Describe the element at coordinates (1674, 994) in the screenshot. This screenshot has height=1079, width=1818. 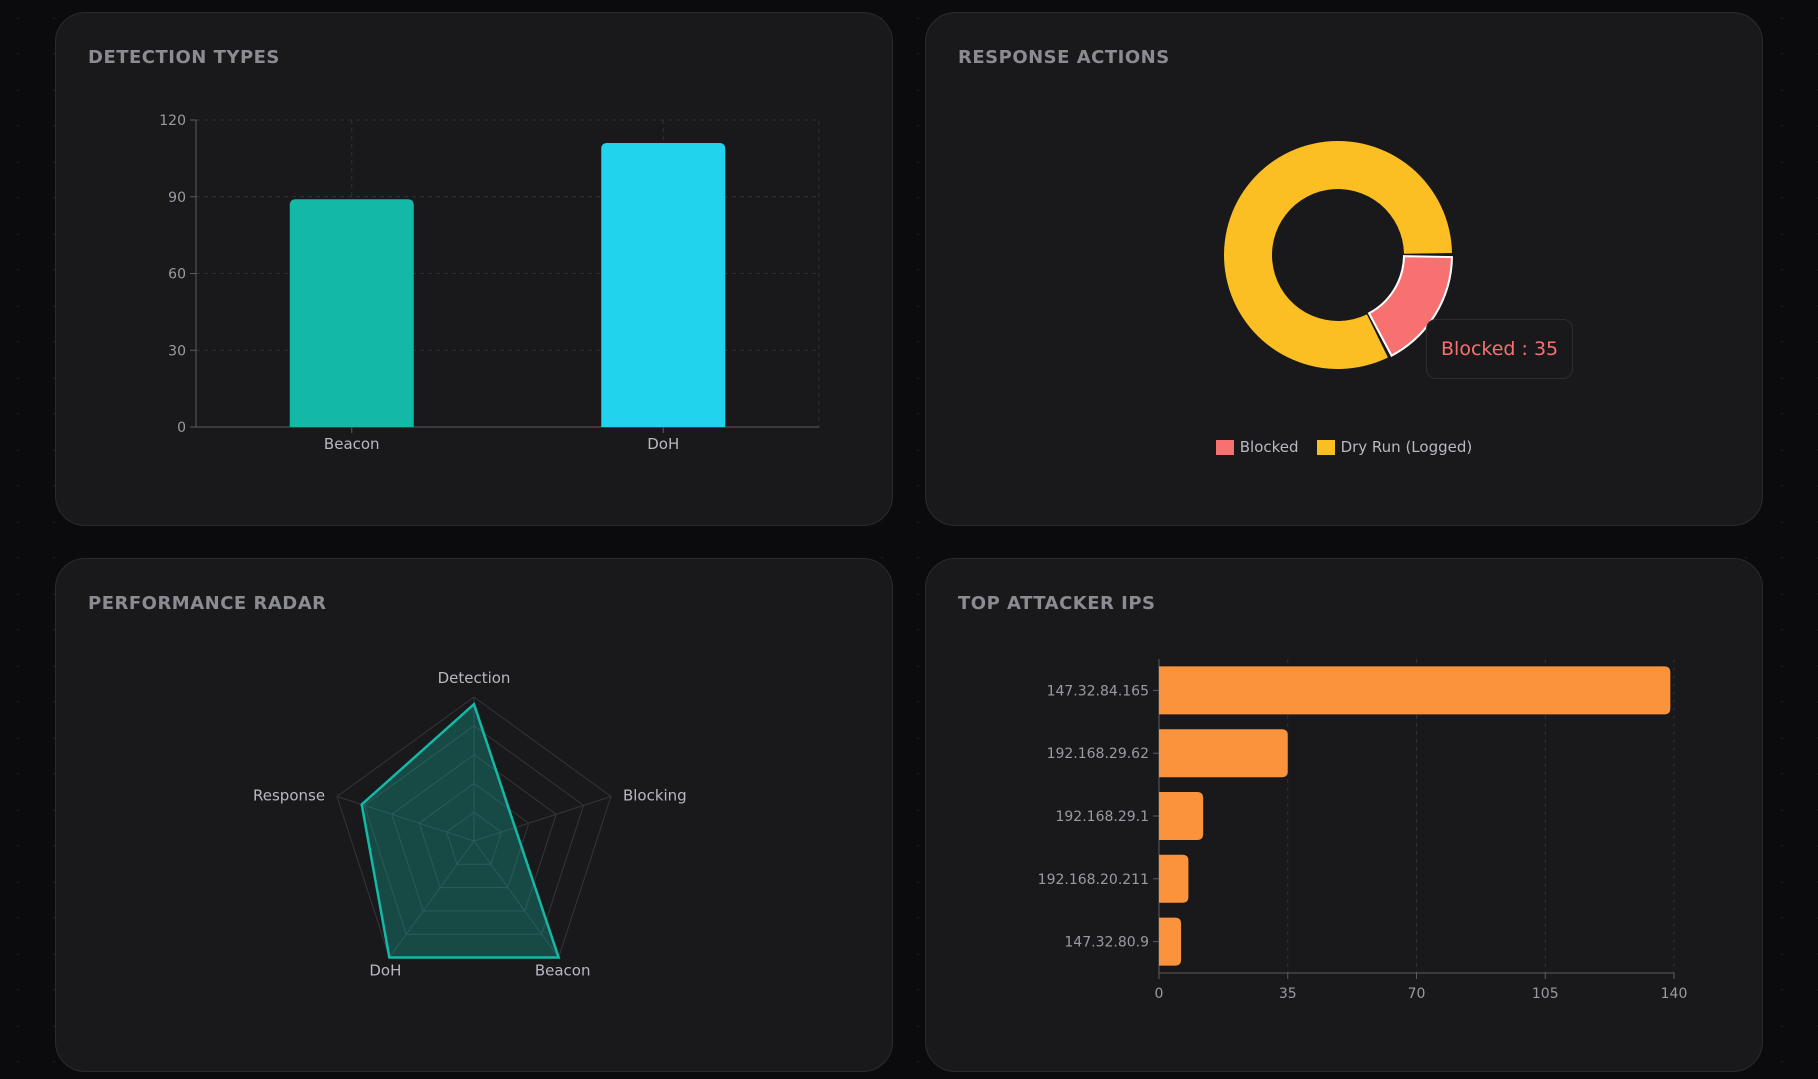
I see `x-tick-label: 140` at that location.